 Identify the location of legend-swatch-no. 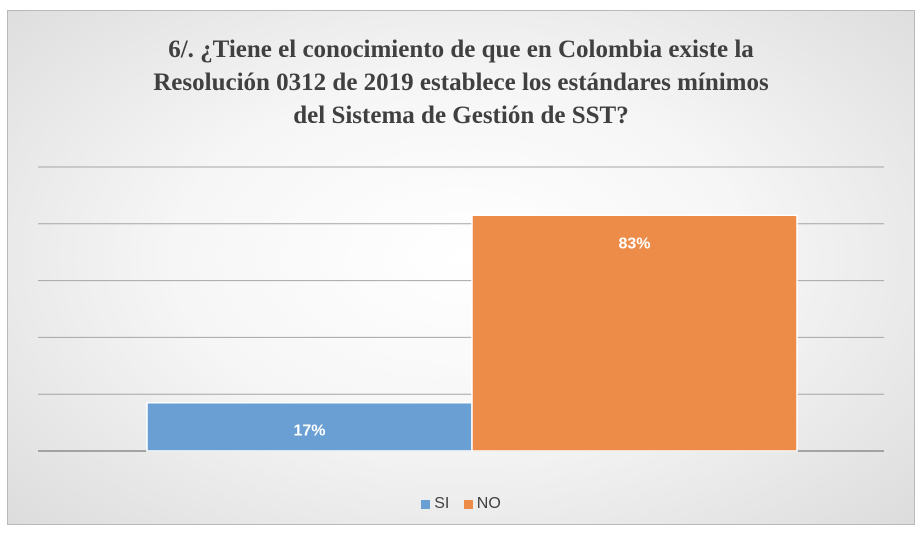
(468, 504).